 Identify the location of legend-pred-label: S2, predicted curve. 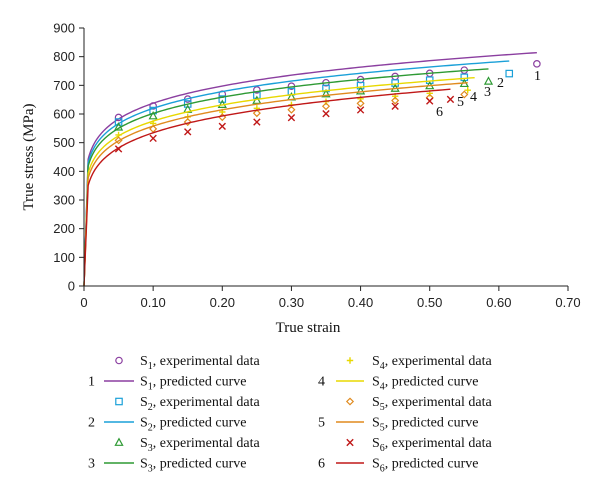
(193, 425).